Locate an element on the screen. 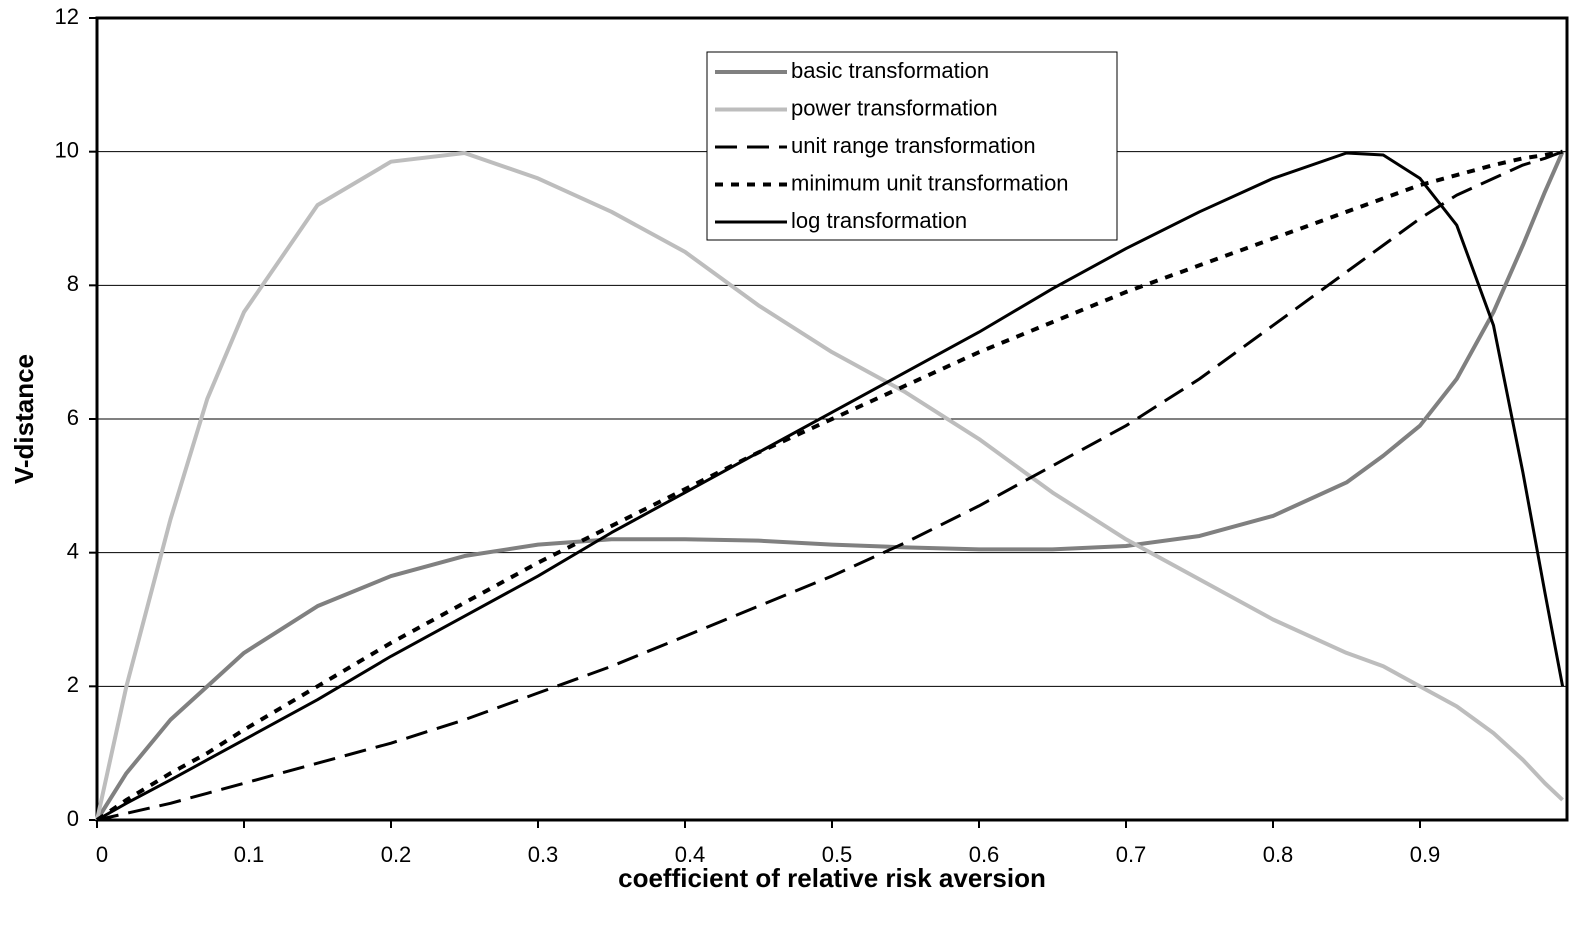 The width and height of the screenshot is (1593, 940). y-tick-label: 12 is located at coordinates (67, 16).